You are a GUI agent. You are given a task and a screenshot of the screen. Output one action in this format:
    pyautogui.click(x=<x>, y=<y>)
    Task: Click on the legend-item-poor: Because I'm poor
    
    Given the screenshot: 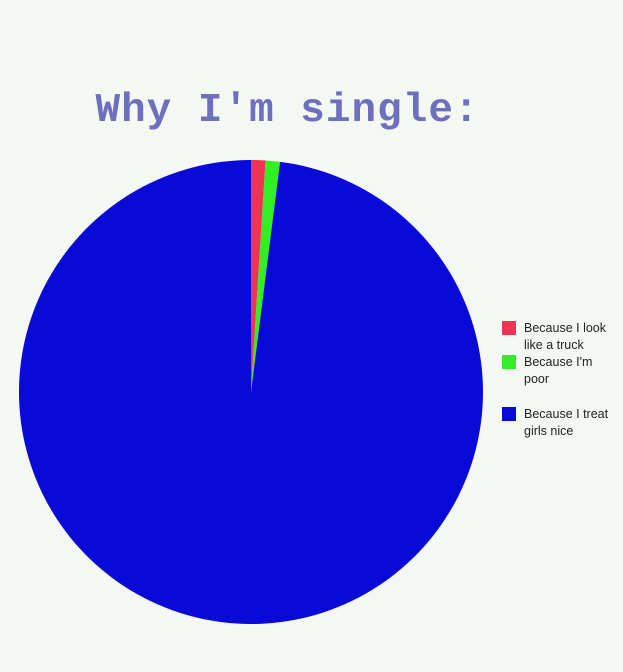 What is the action you would take?
    pyautogui.click(x=557, y=371)
    